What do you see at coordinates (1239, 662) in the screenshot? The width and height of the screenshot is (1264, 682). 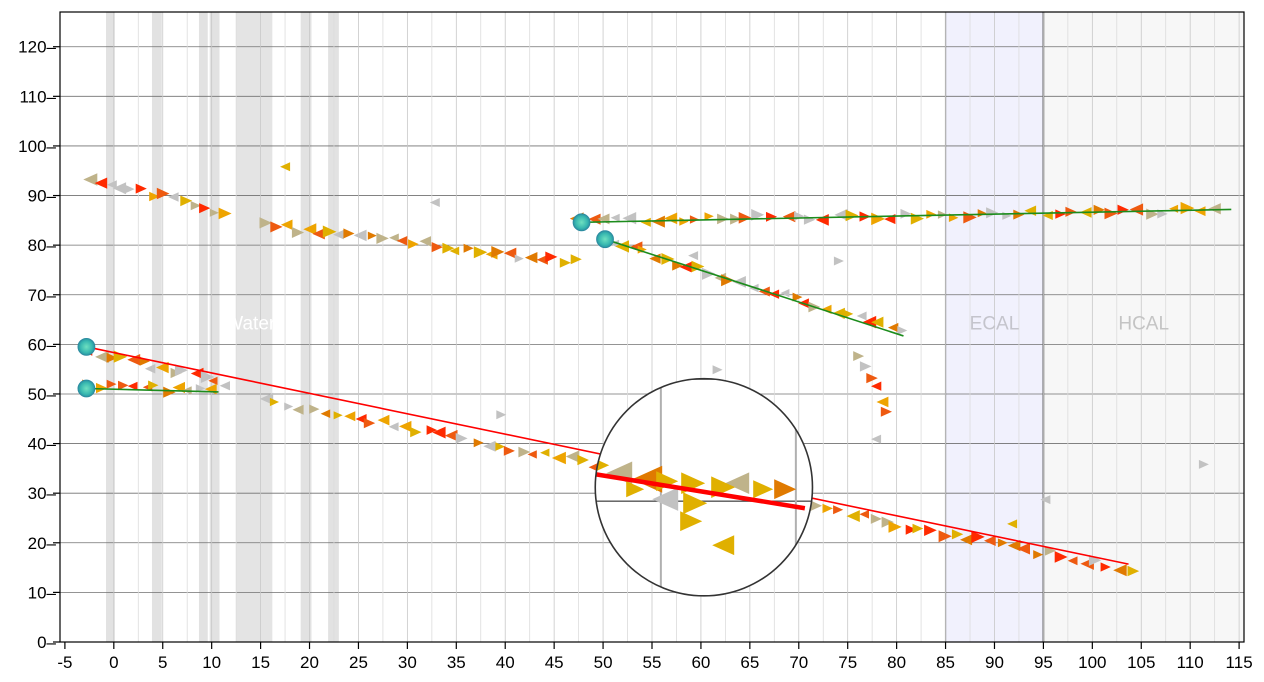 I see `x-tick-label: 115` at bounding box center [1239, 662].